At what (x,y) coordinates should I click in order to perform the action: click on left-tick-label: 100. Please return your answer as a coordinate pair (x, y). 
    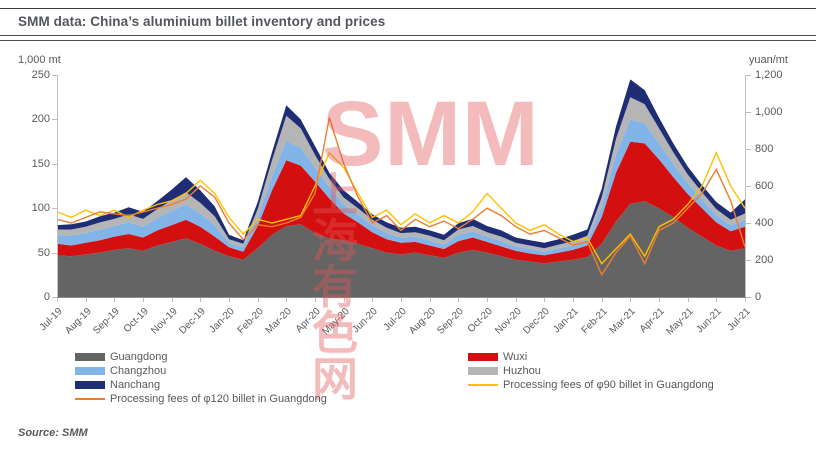
    Looking at the image, I should click on (40, 208).